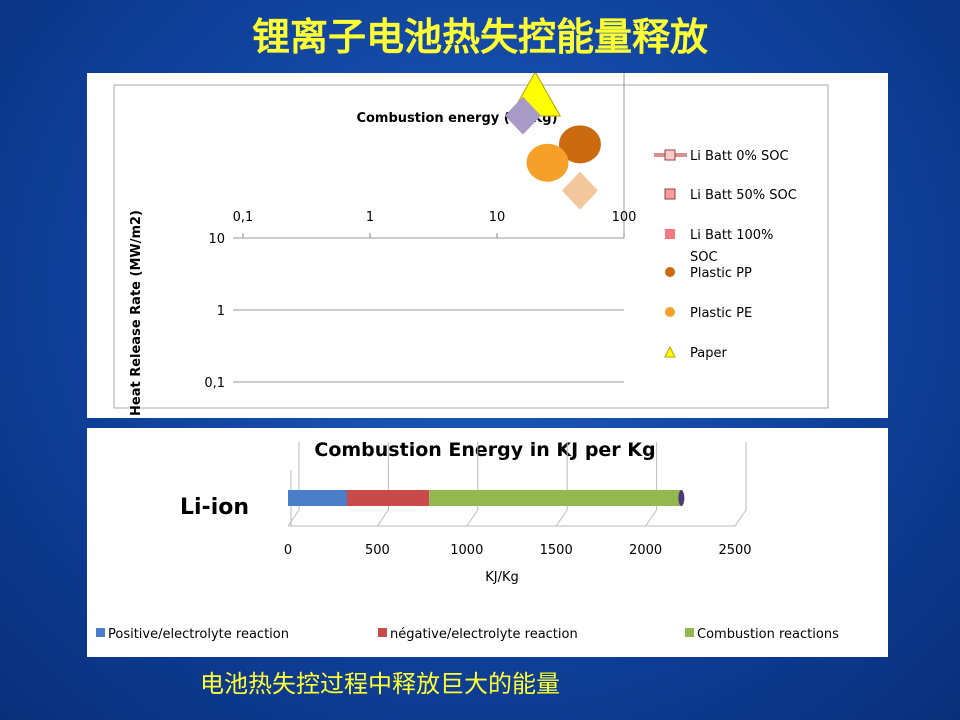 Image resolution: width=960 pixels, height=720 pixels. What do you see at coordinates (214, 383) in the screenshot?
I see `y-tick-label: 0,1` at bounding box center [214, 383].